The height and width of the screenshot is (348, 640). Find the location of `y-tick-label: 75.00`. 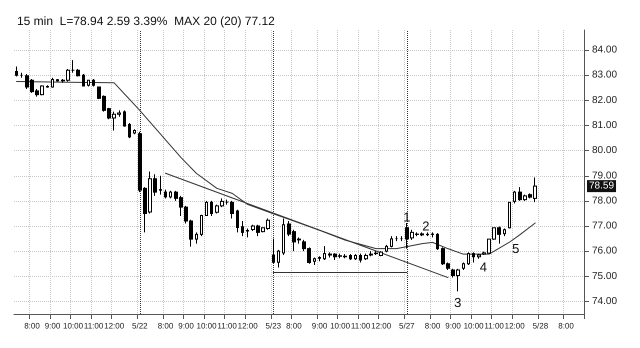

y-tick-label: 75.00 is located at coordinates (605, 276).